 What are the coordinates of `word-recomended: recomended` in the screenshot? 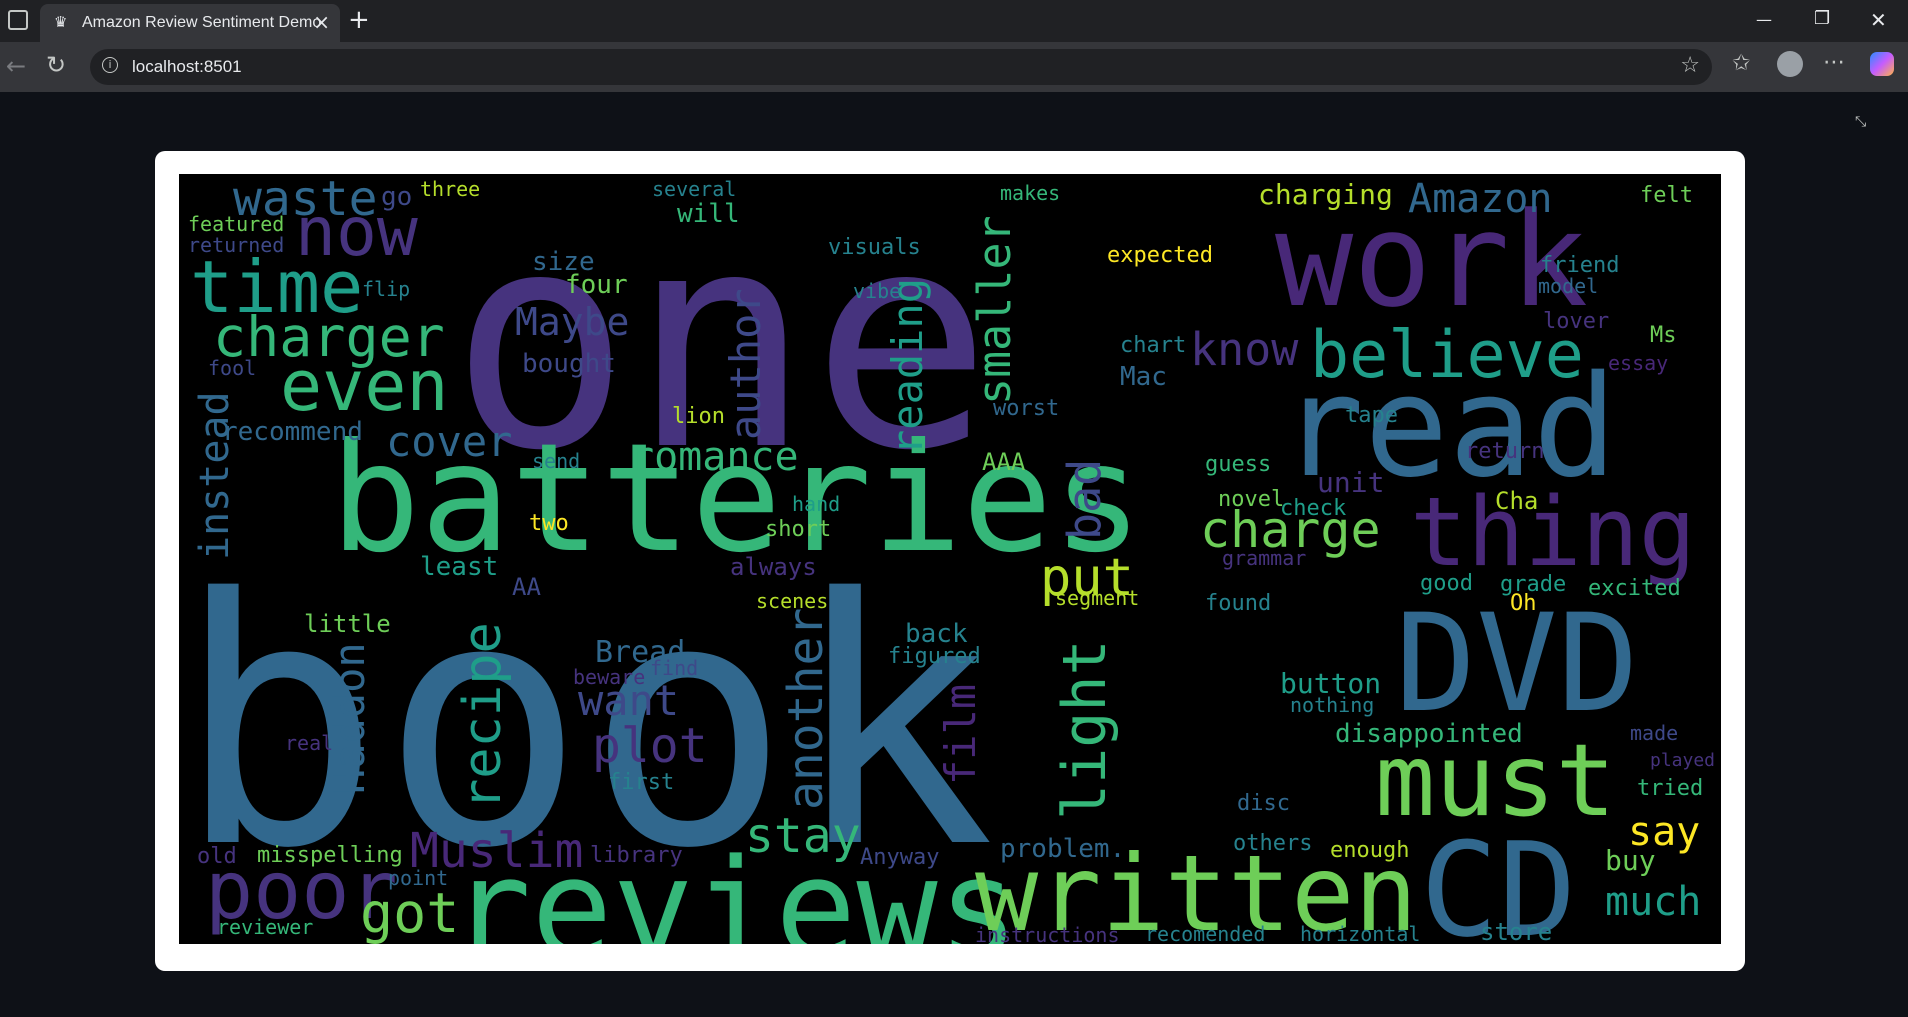 It's located at (1205, 933).